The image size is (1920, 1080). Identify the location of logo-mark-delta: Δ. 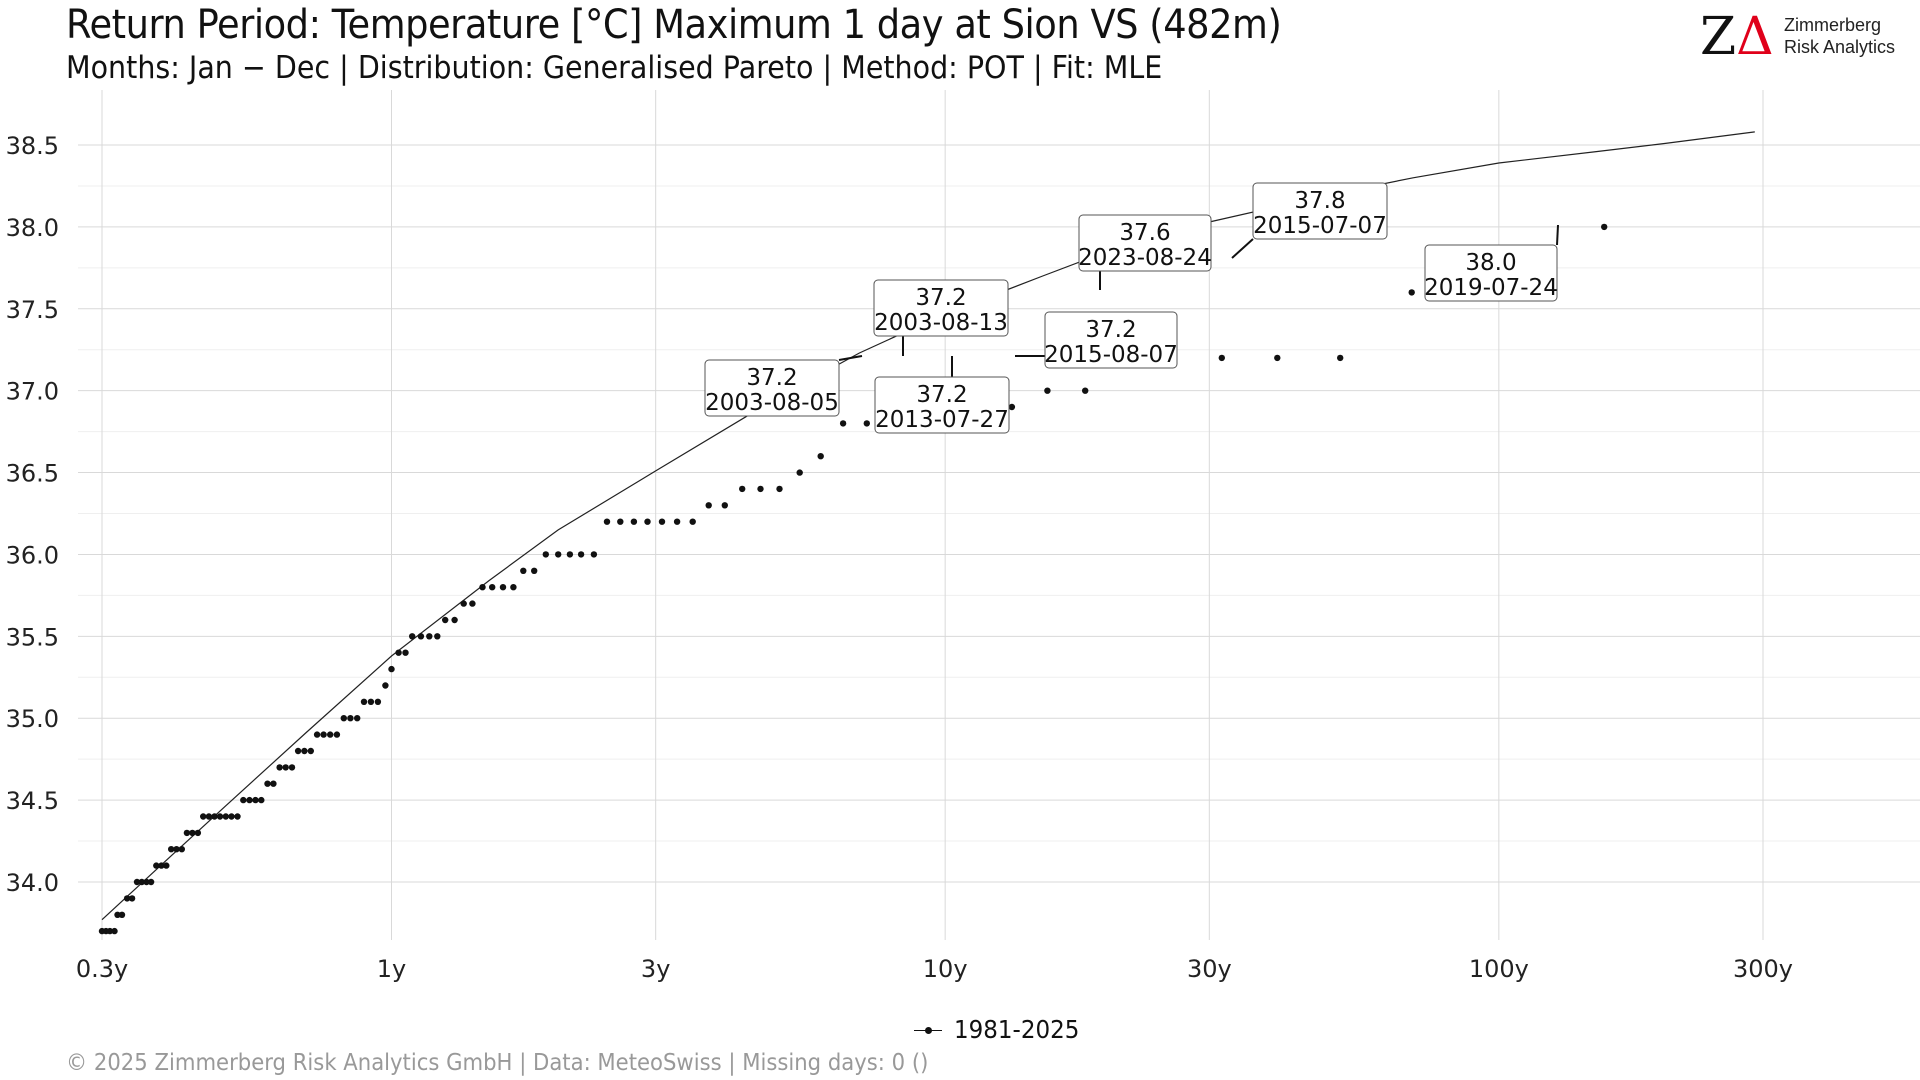
(1755, 37).